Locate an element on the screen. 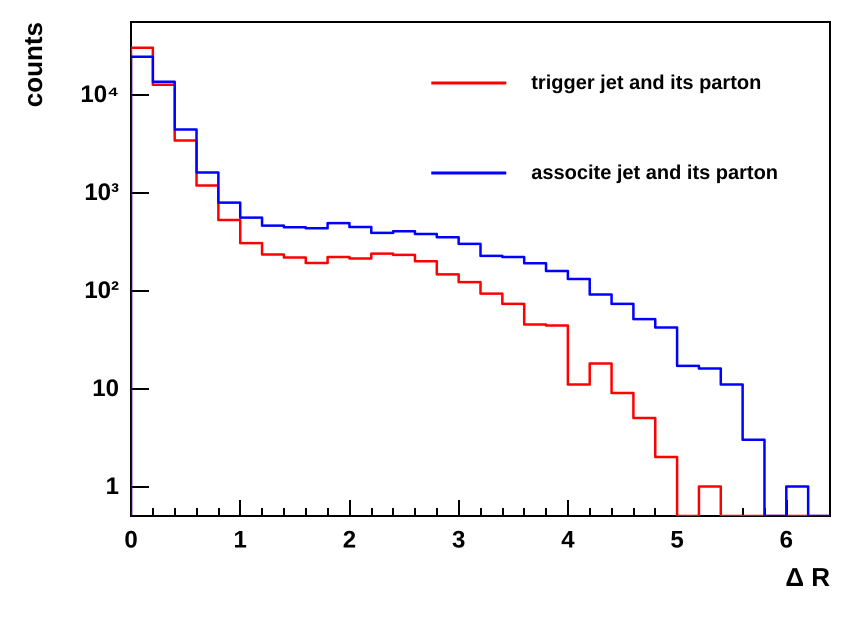 The image size is (841, 617). x-tick-label: 6 is located at coordinates (786, 540).